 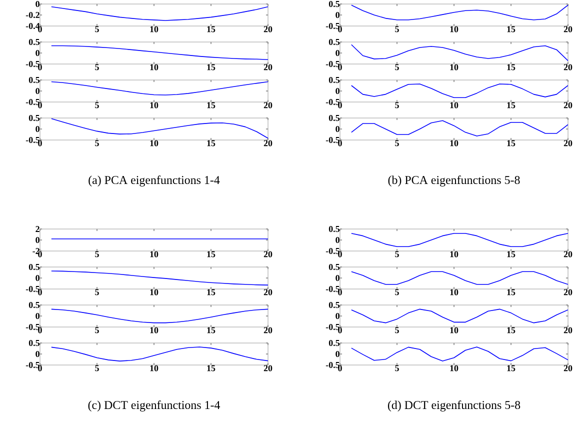 I want to click on text: (a) PCA eigenfunctions 1-4, so click(x=154, y=181).